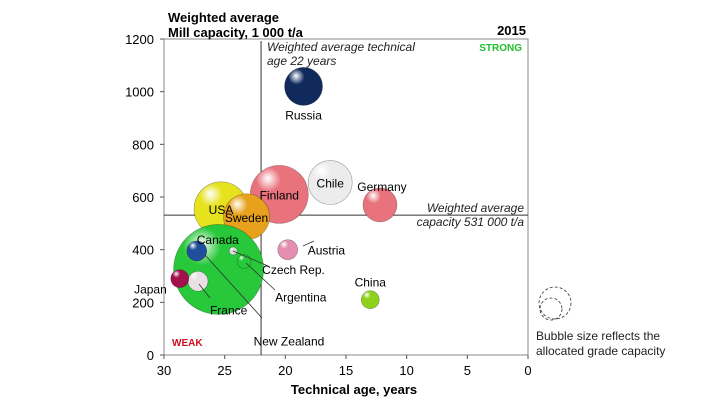 The image size is (707, 405). I want to click on y-tick-label: 0, so click(150, 355).